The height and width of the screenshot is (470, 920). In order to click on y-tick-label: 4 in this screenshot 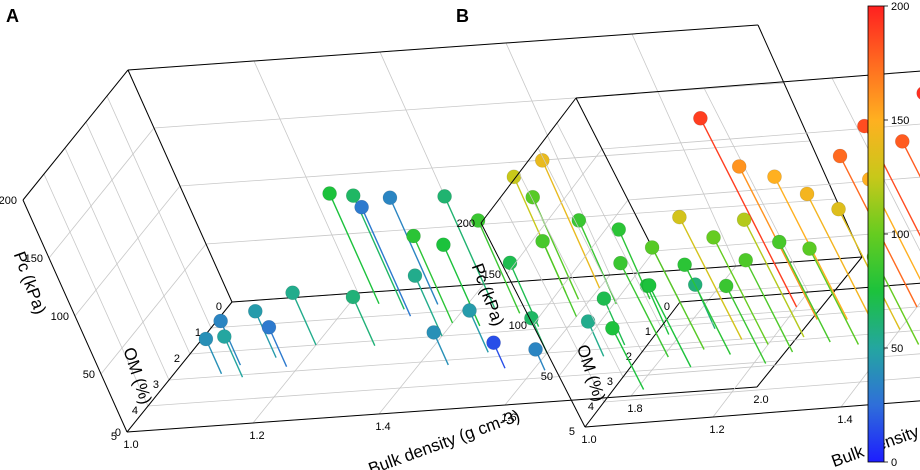, I will do `click(591, 407)`.